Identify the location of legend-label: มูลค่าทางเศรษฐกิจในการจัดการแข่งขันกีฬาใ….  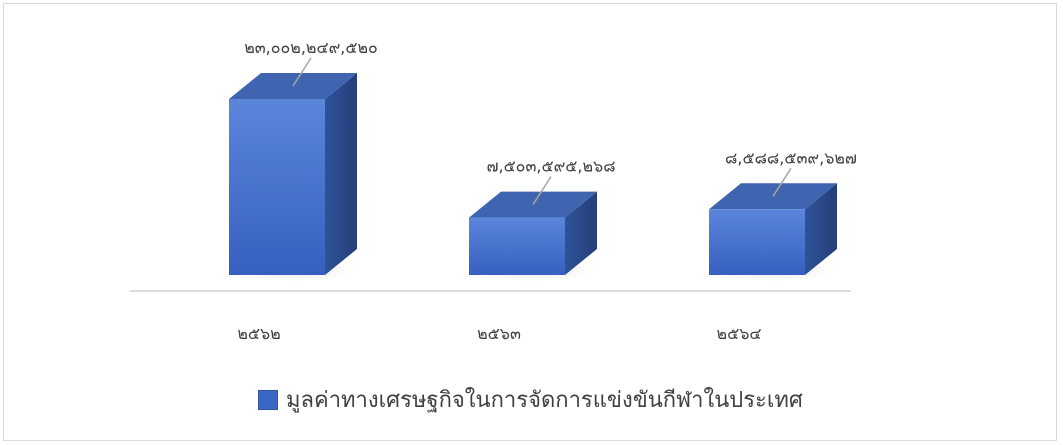
(544, 400).